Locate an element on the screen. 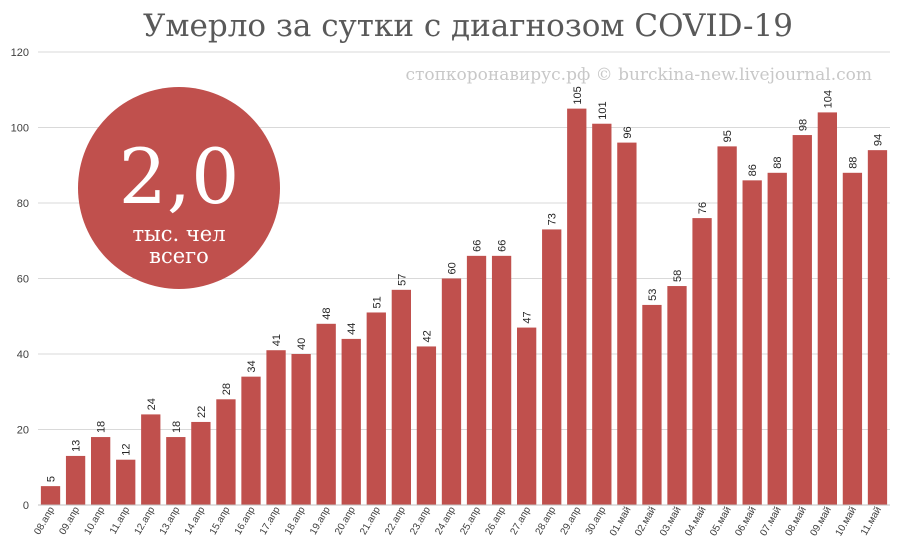  total-badge-unit: тыс. чел is located at coordinates (178, 234).